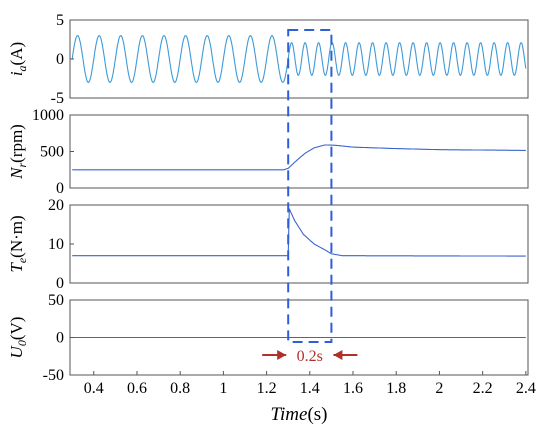  I want to click on ylabel-var: i, so click(16, 73).